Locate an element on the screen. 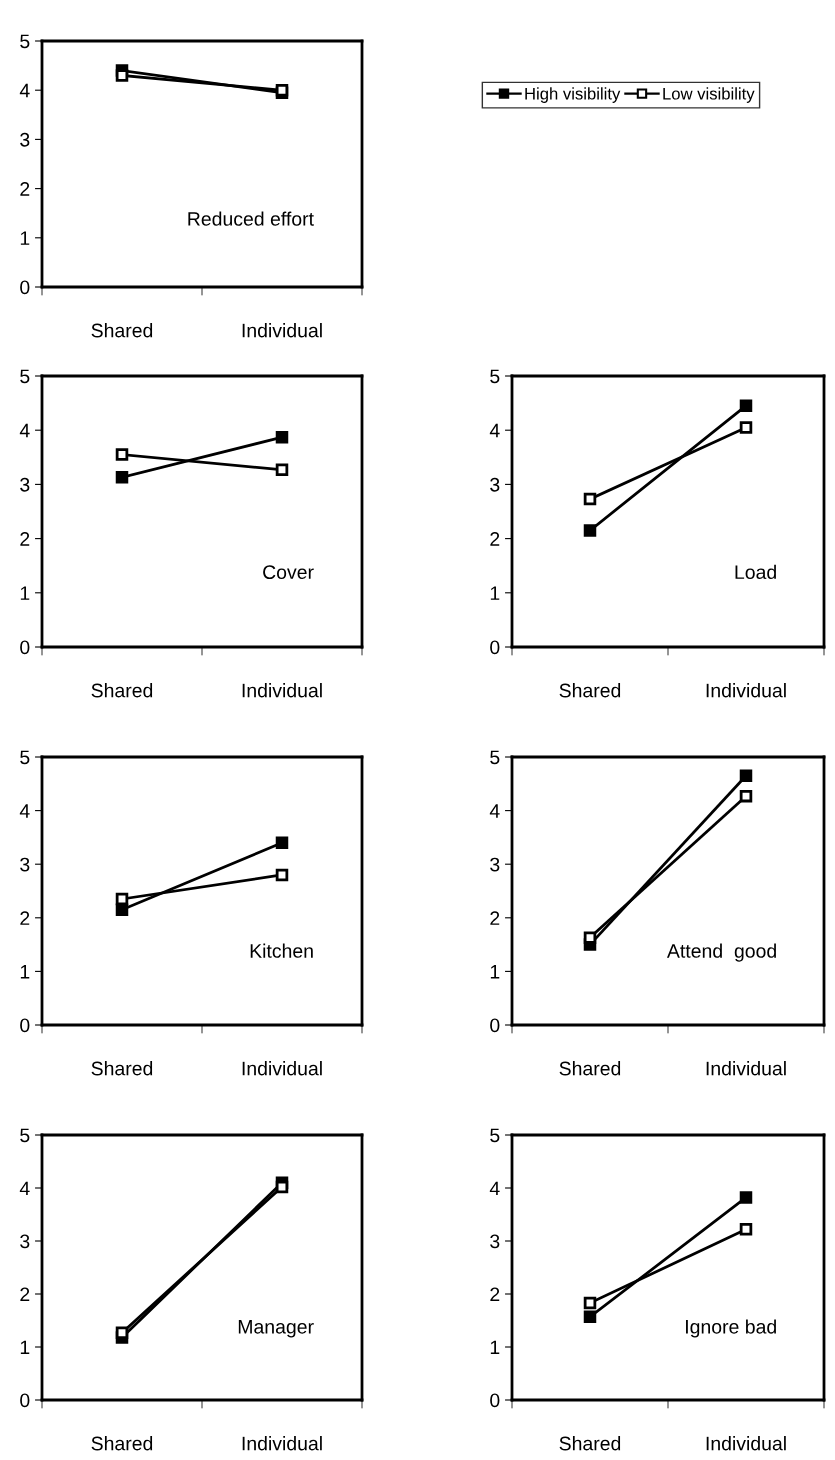 The image size is (835, 1460). annotation: Kitchen is located at coordinates (281, 950).